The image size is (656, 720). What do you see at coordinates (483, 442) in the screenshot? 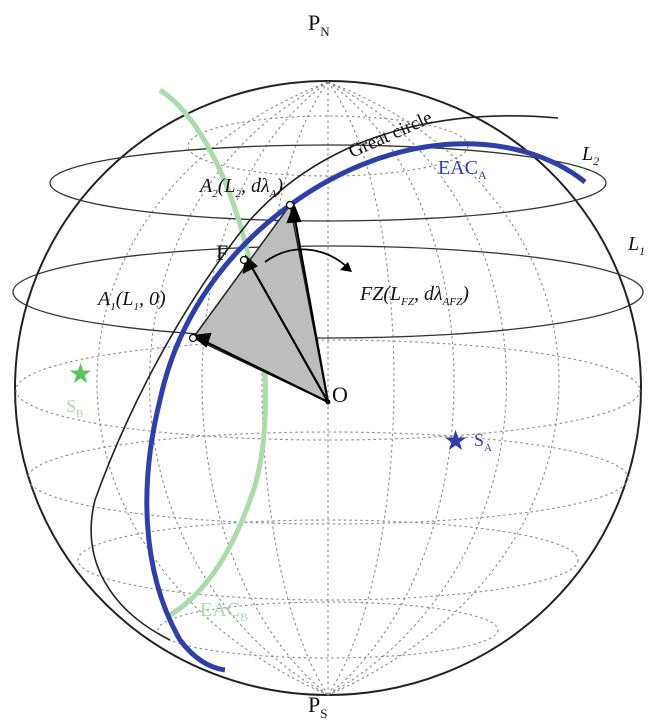
I see `station-a-label: SA` at bounding box center [483, 442].